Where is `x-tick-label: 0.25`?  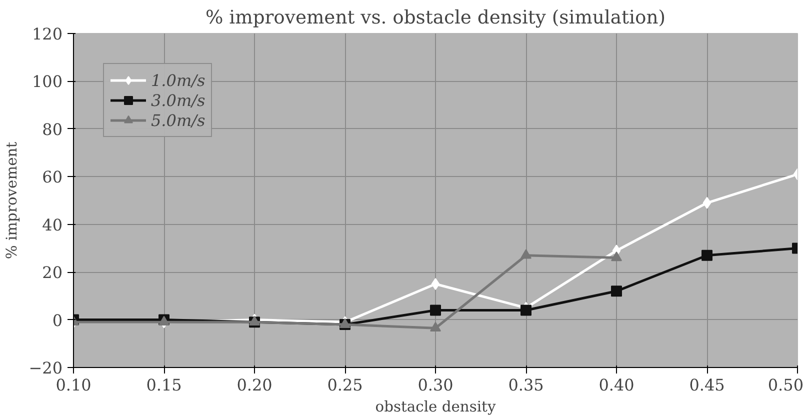
x-tick-label: 0.25 is located at coordinates (345, 385).